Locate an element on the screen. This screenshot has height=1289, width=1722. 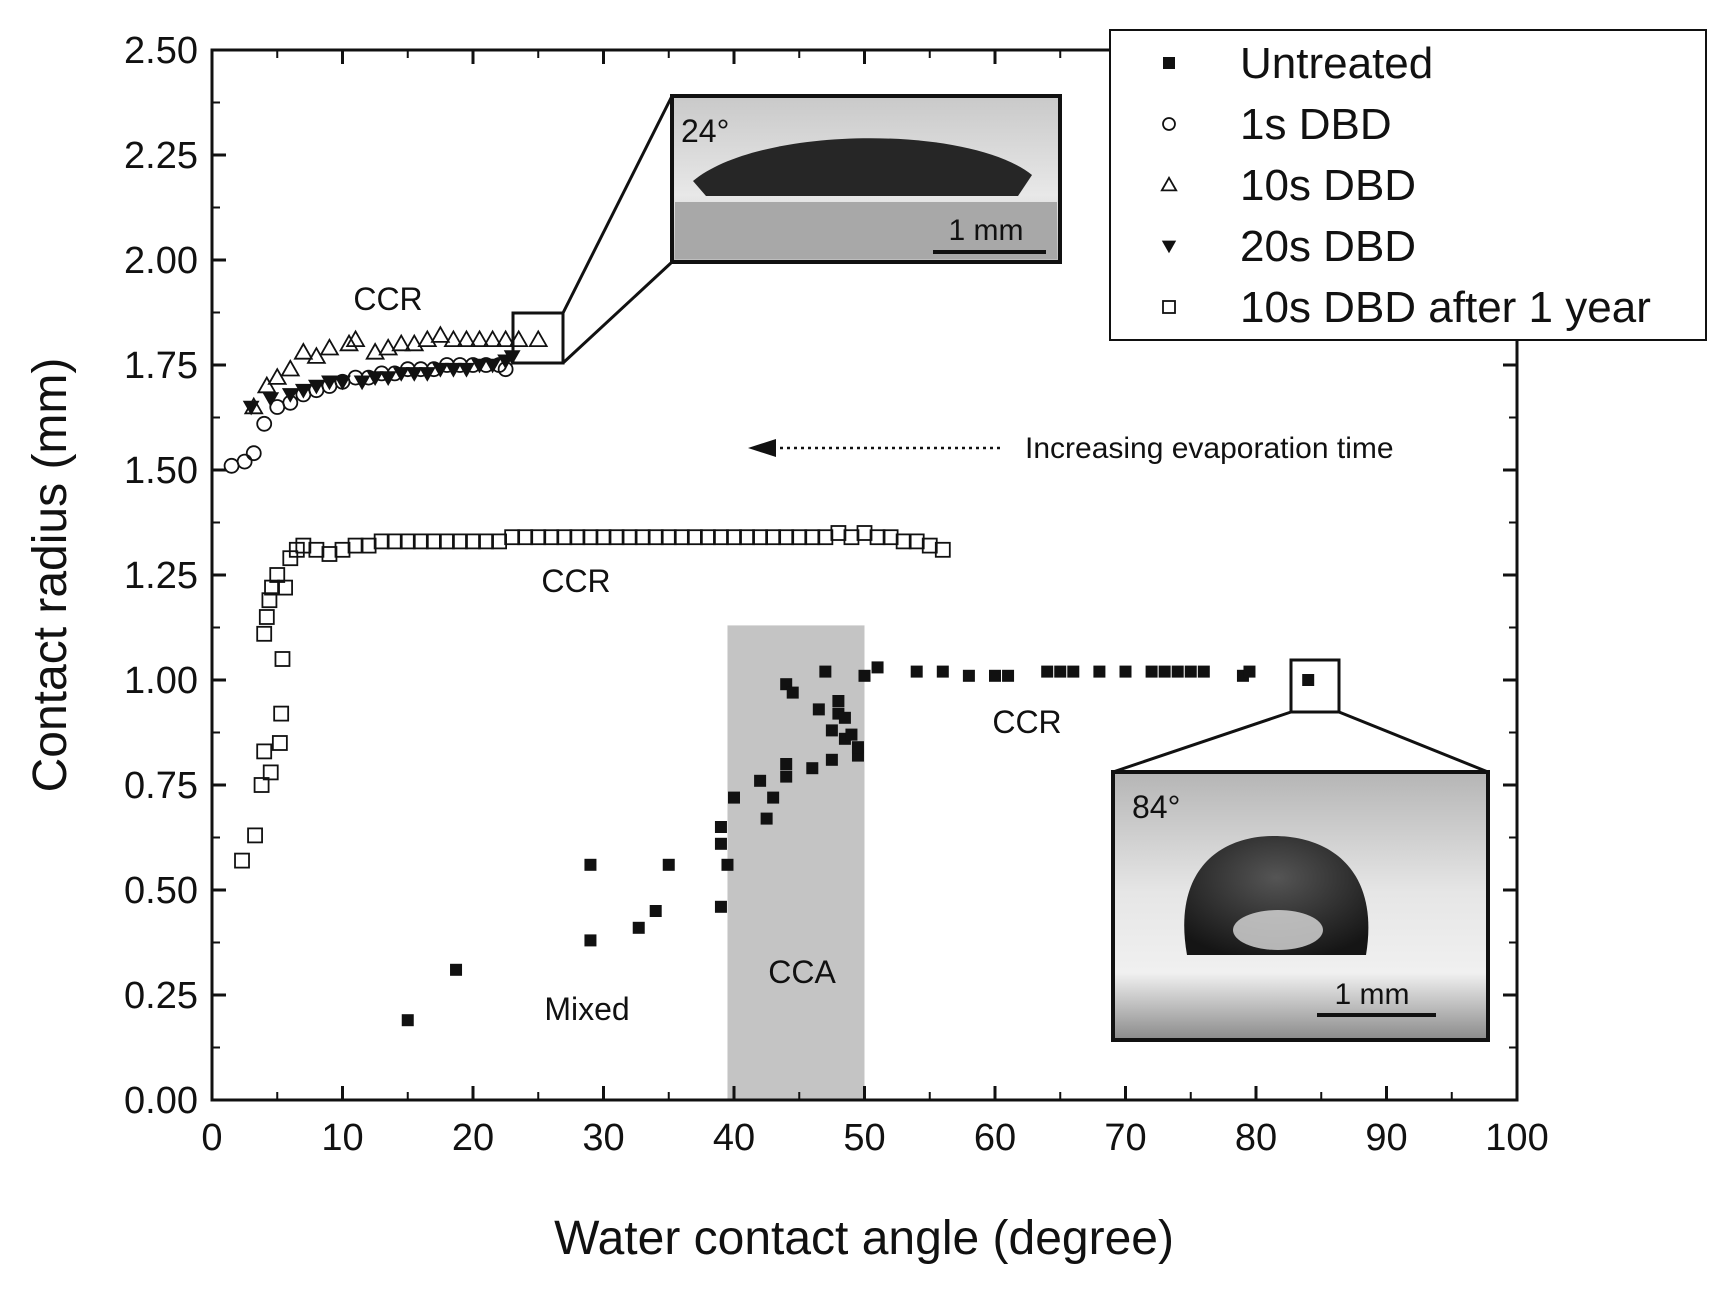
x-tick-label: 30 is located at coordinates (603, 1138).